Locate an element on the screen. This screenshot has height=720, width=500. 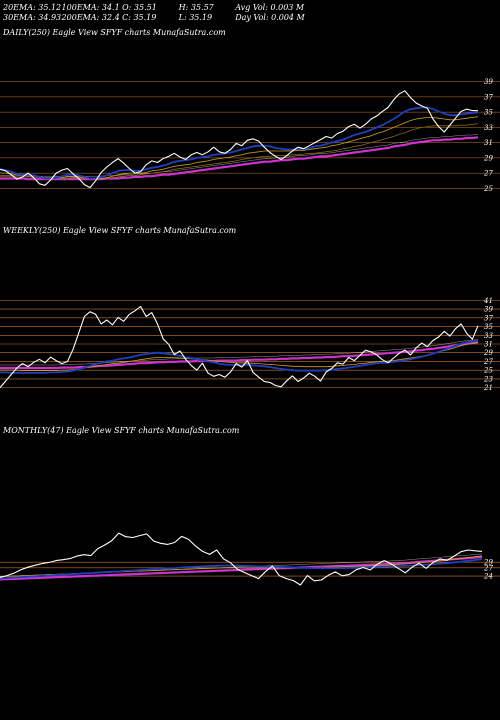
monthly-ytick-label: 27 is located at coordinates (488, 568).